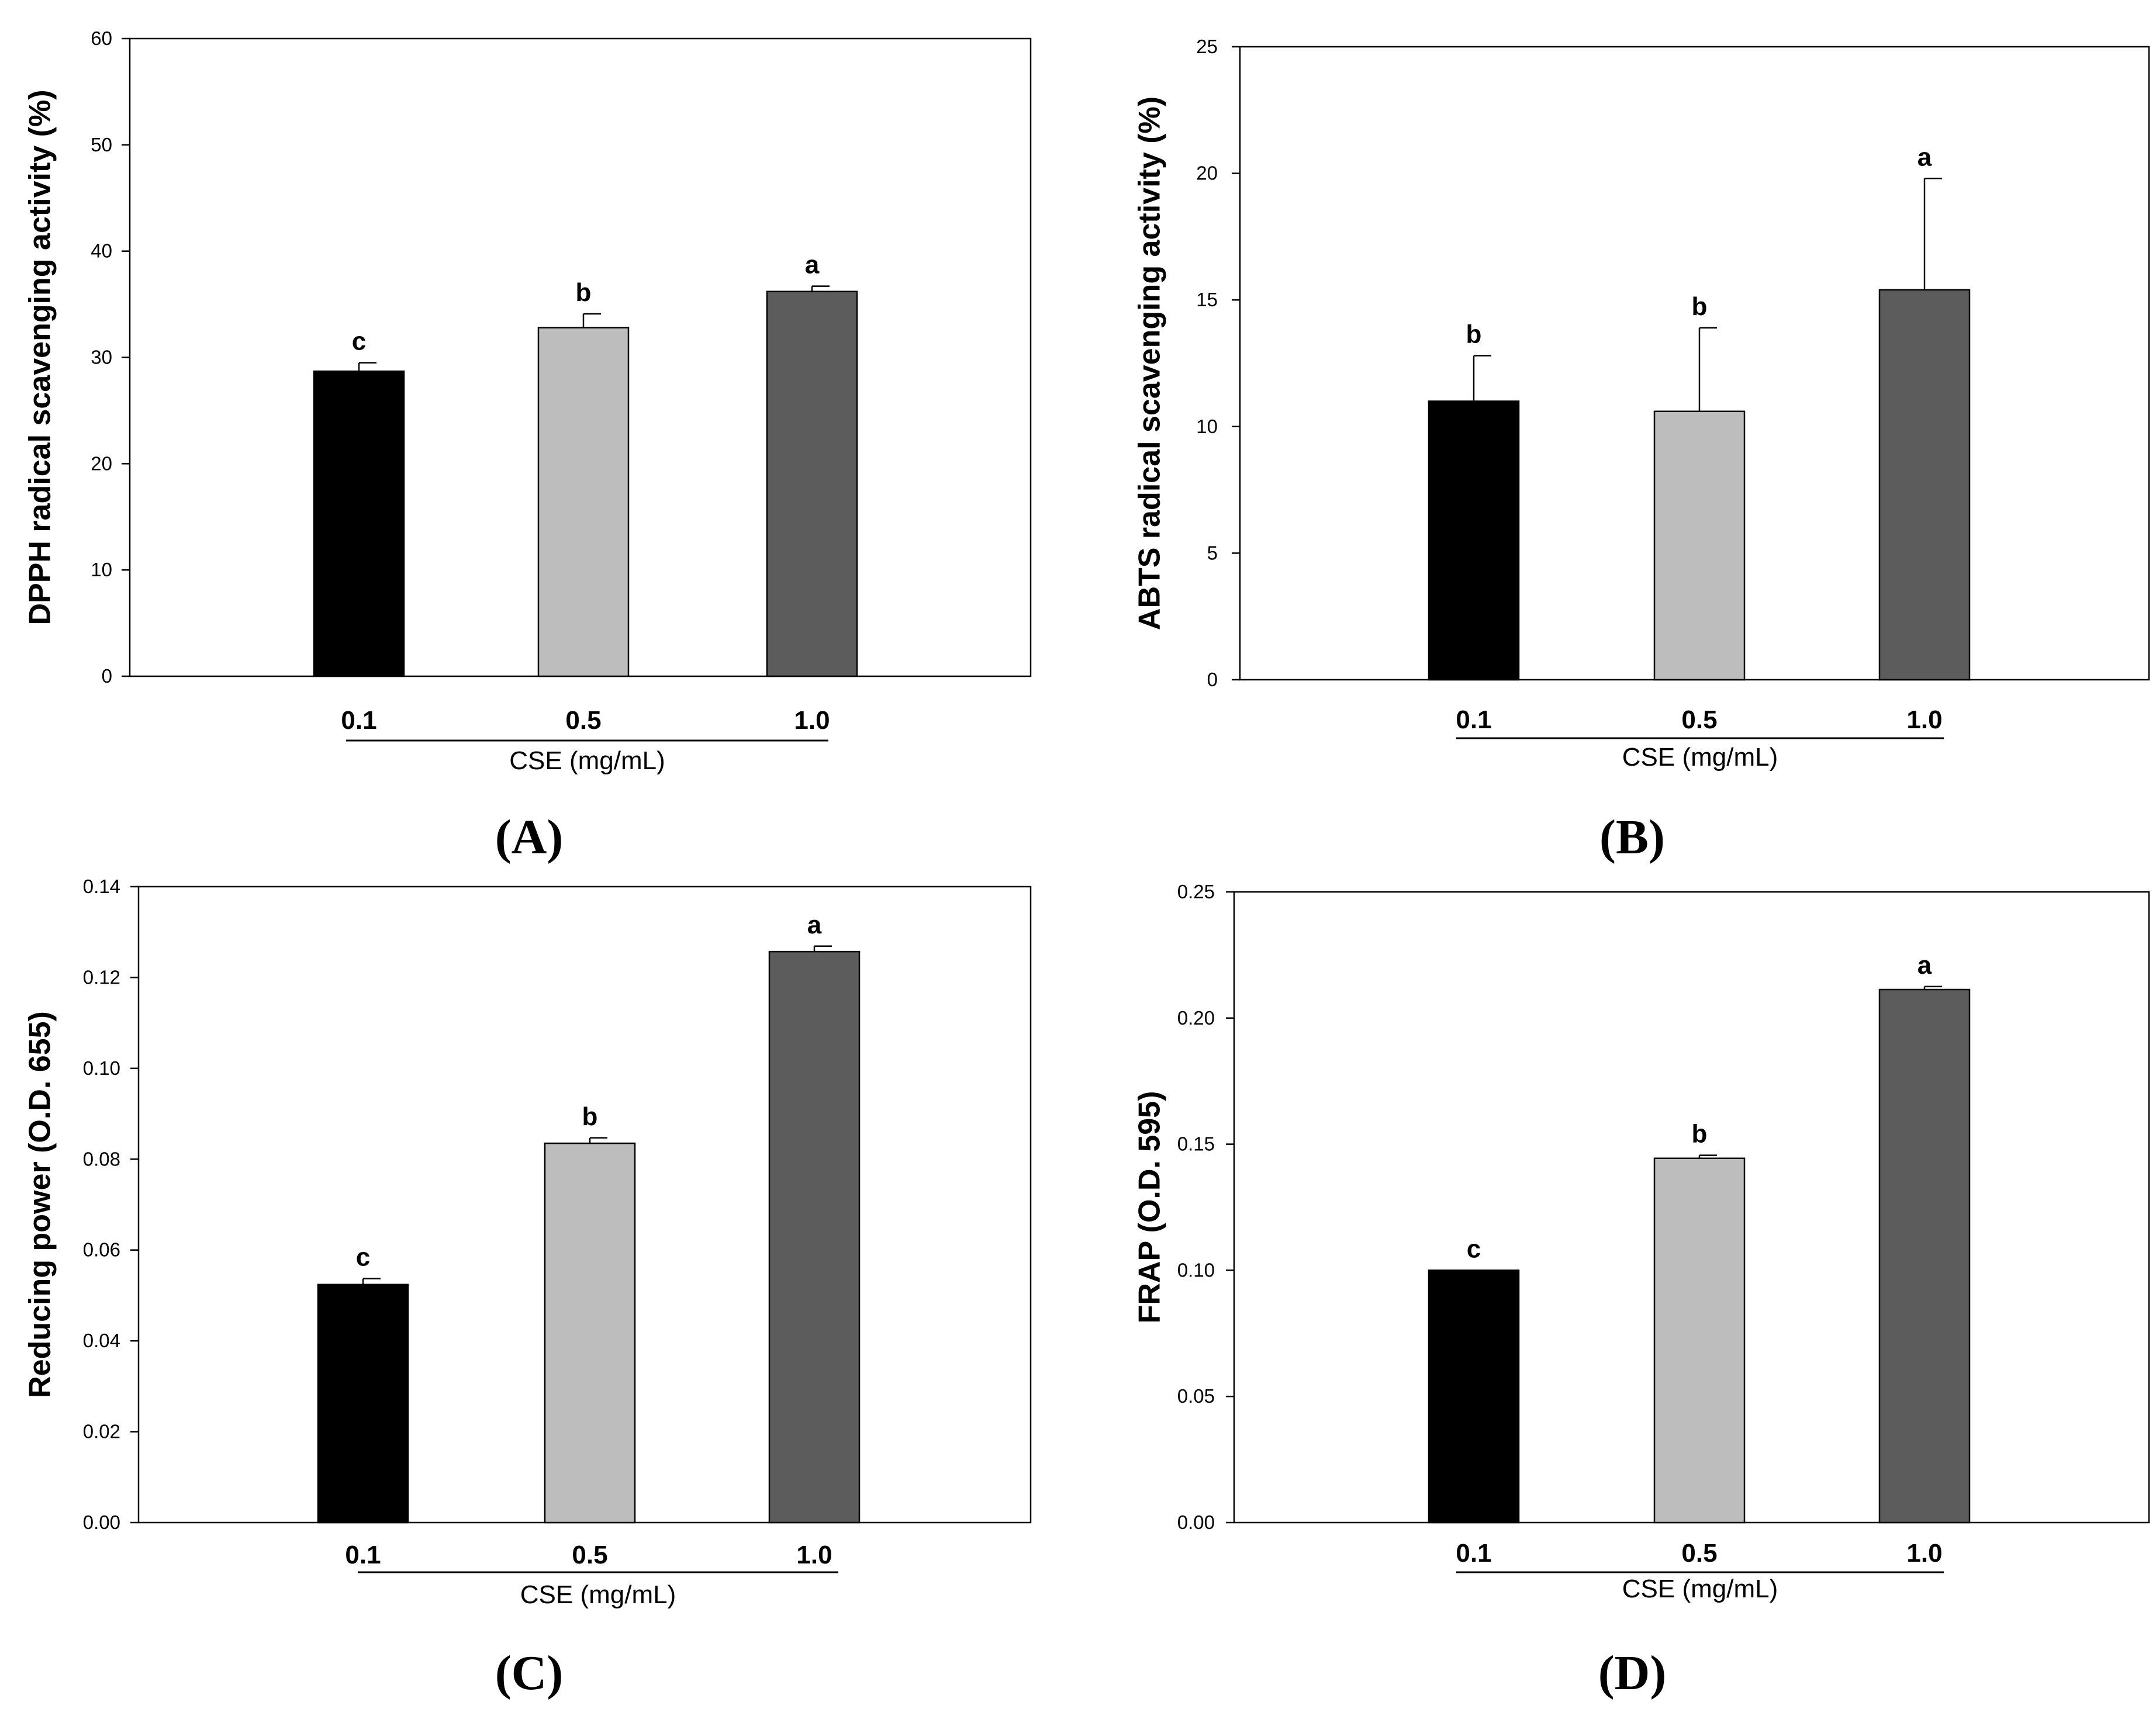 The image size is (2156, 1709). What do you see at coordinates (40, 357) in the screenshot?
I see `y-axis-title: DPPH radical scavenging activity (%)` at bounding box center [40, 357].